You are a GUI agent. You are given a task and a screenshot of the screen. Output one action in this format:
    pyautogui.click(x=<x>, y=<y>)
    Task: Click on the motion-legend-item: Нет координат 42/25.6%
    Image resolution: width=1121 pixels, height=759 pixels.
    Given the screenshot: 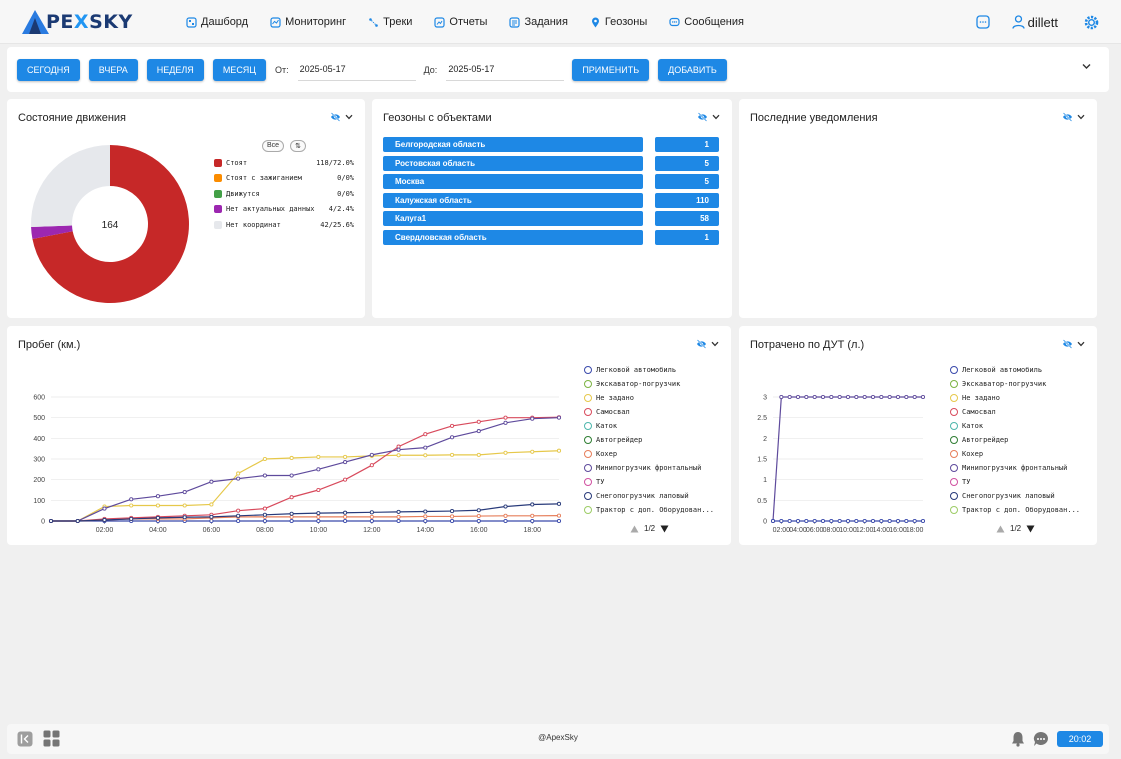 What is the action you would take?
    pyautogui.click(x=284, y=225)
    